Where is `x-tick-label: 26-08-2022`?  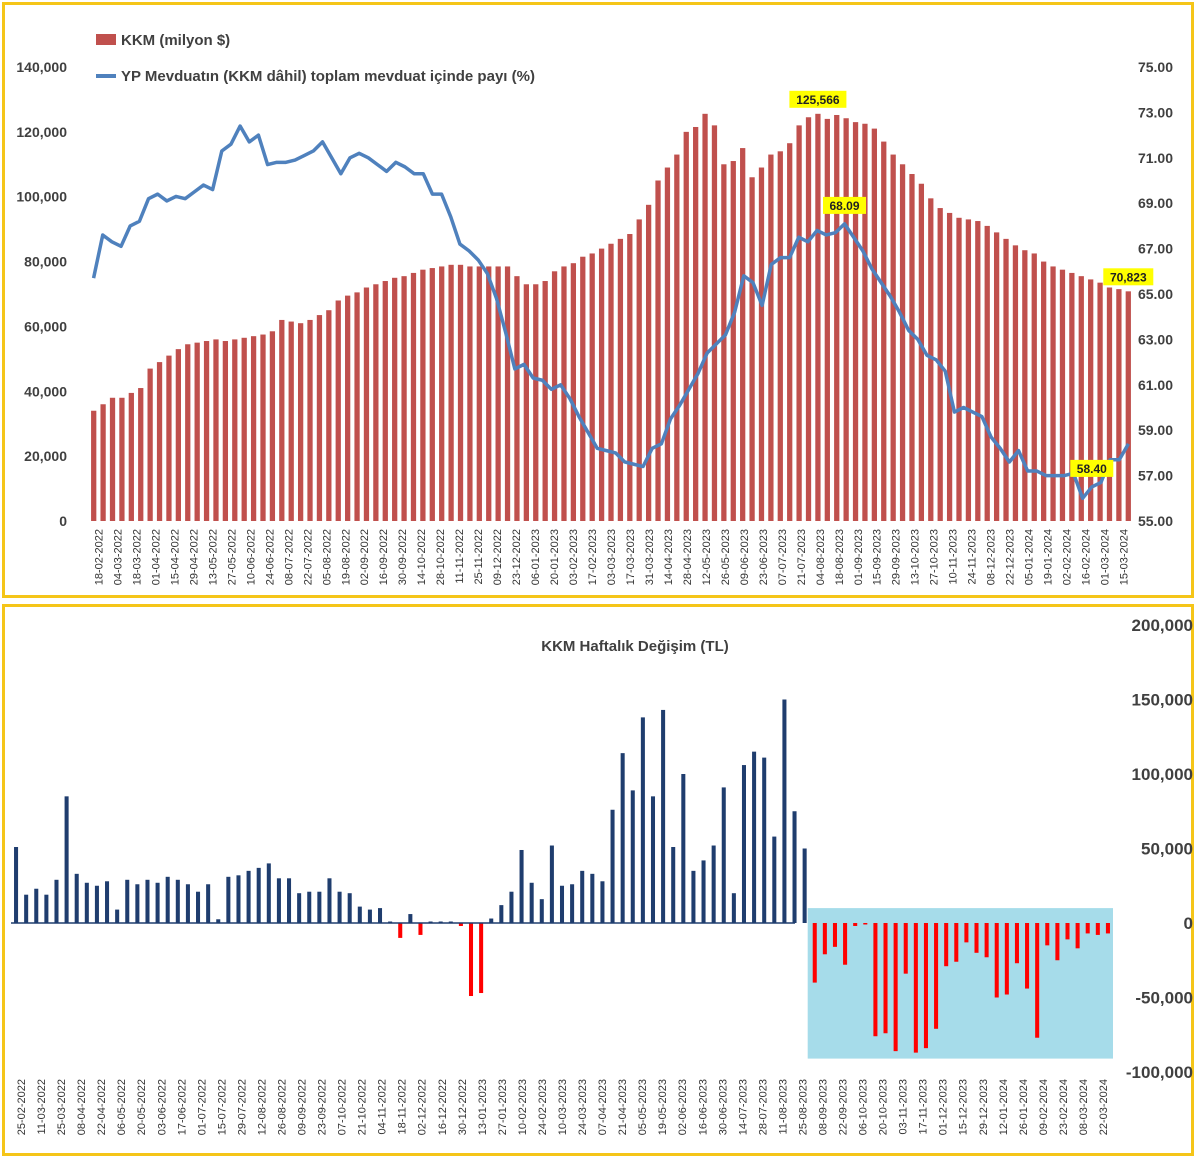 x-tick-label: 26-08-2022 is located at coordinates (283, 1107).